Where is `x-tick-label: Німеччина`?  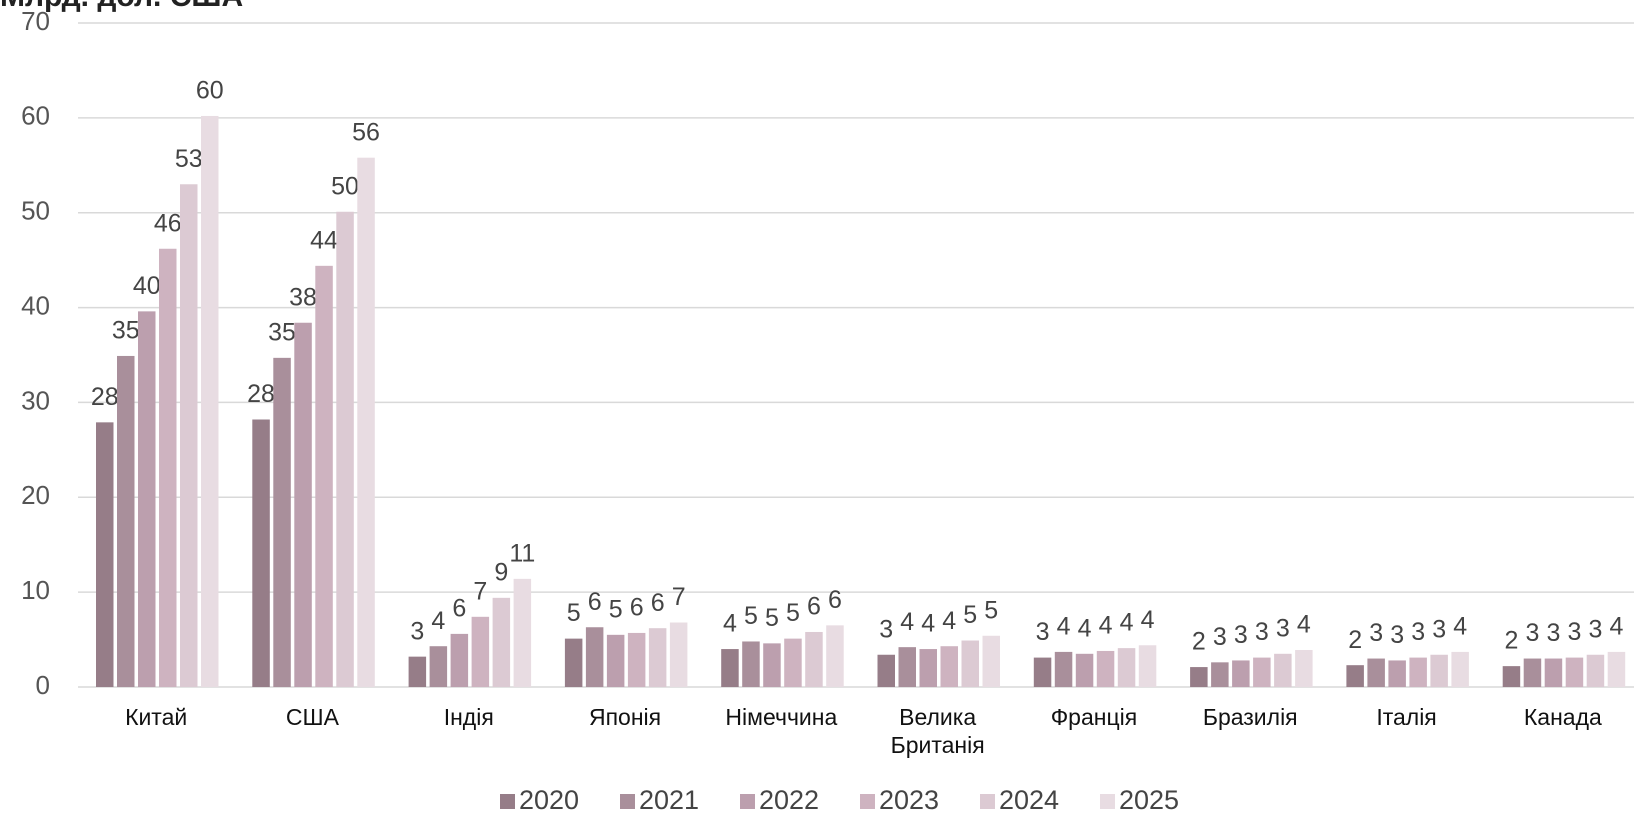
x-tick-label: Німеччина is located at coordinates (781, 717).